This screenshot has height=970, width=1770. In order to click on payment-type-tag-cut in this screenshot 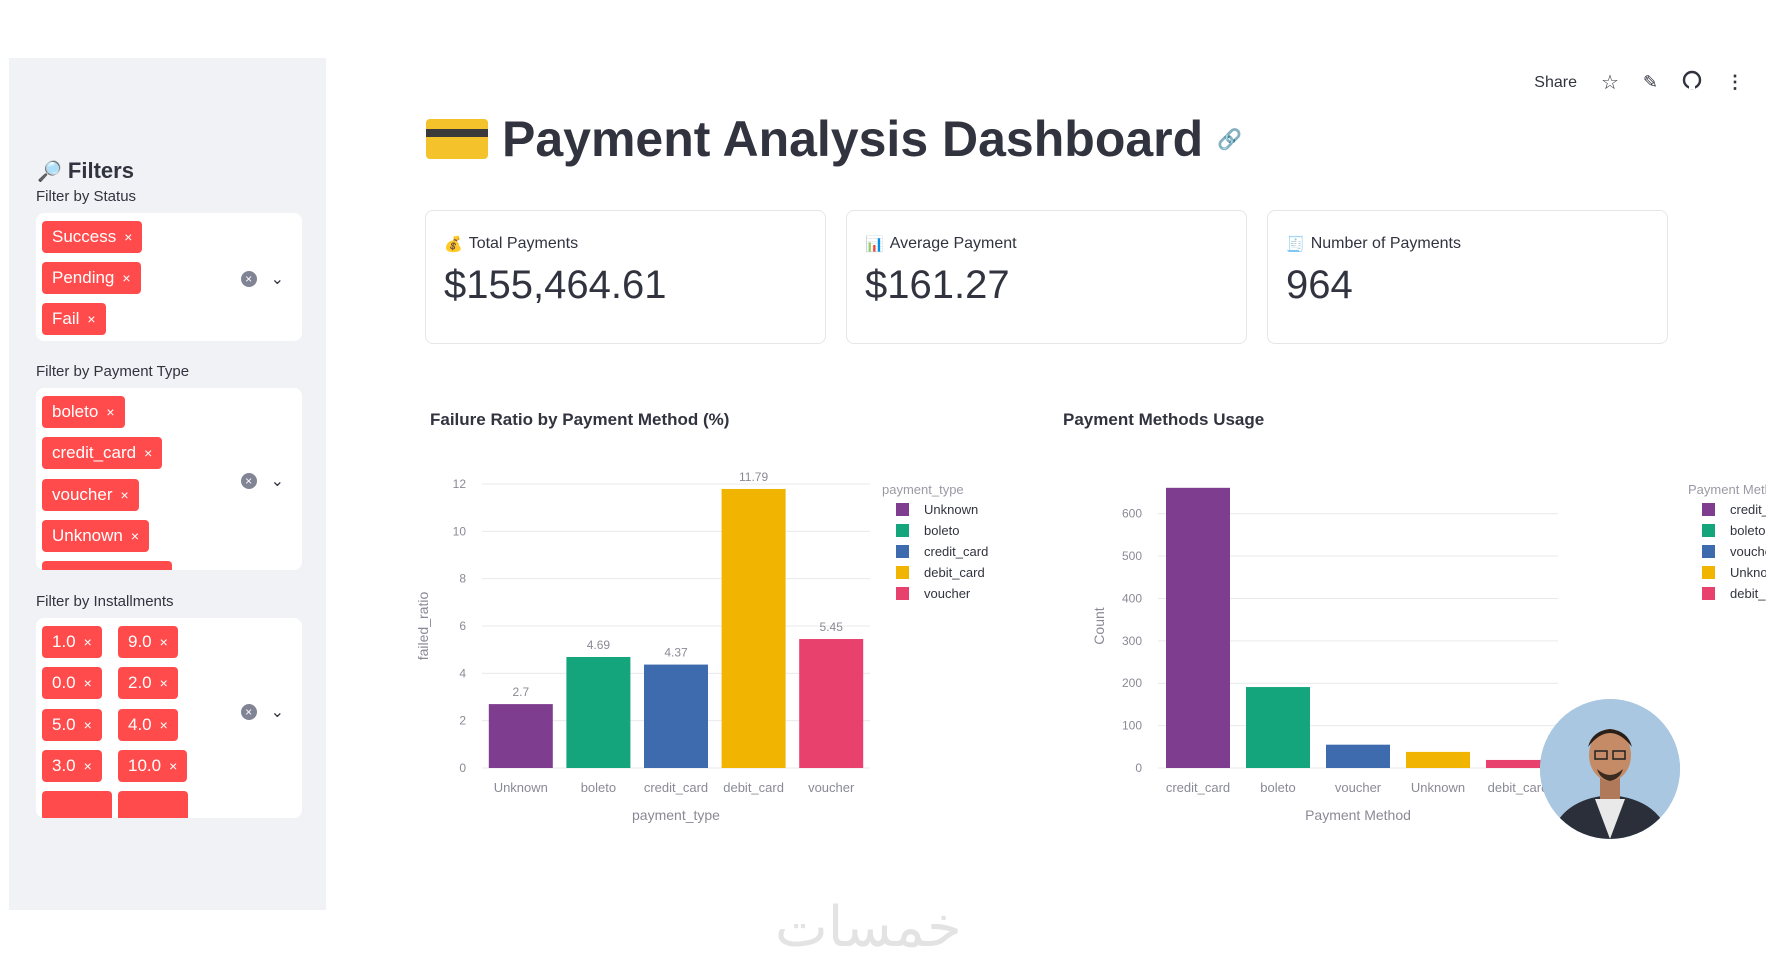, I will do `click(107, 565)`.